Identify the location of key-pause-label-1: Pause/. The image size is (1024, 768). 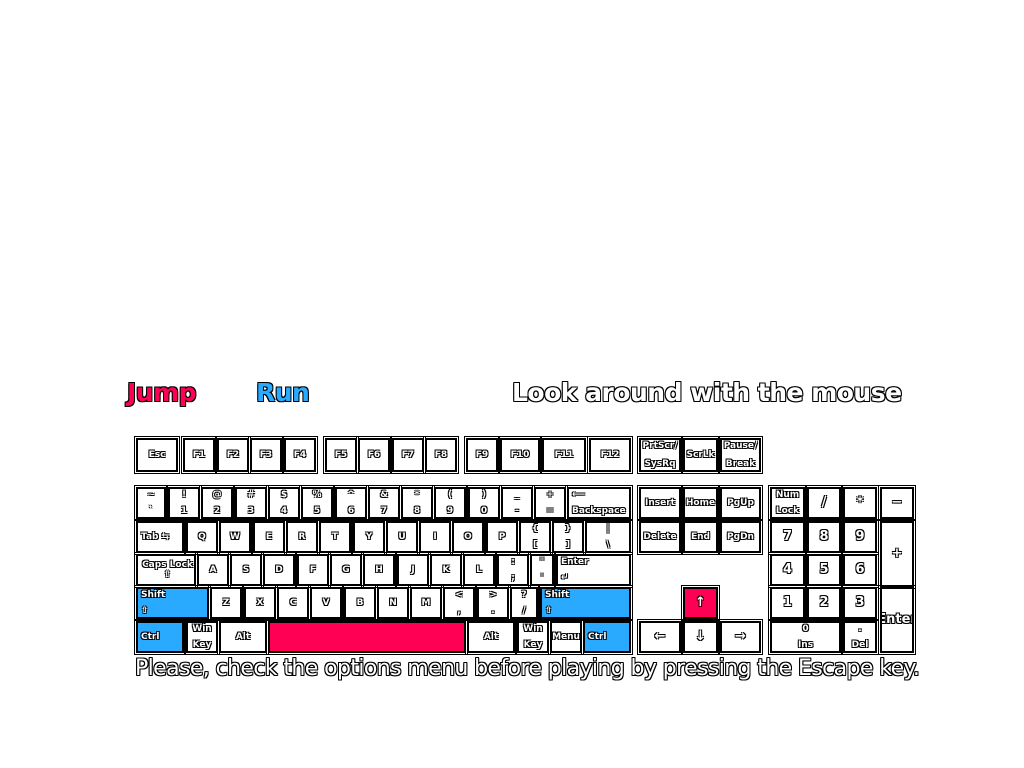
(741, 446).